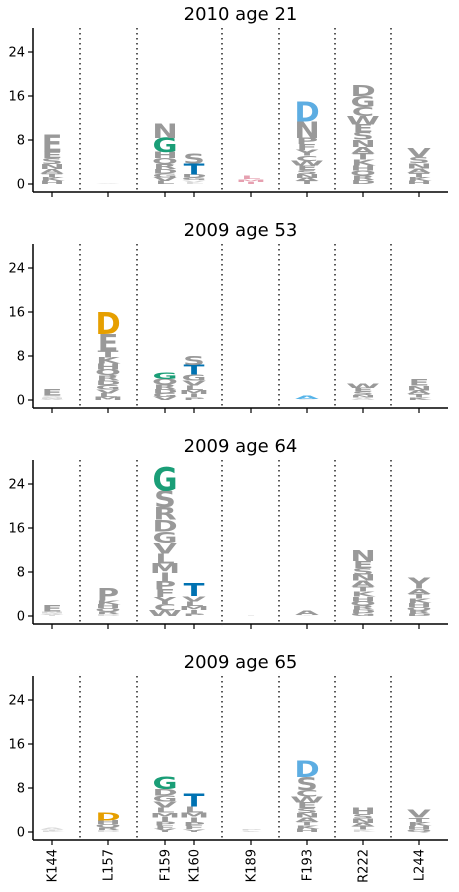  I want to click on y-tick-label: 16, so click(16, 745).